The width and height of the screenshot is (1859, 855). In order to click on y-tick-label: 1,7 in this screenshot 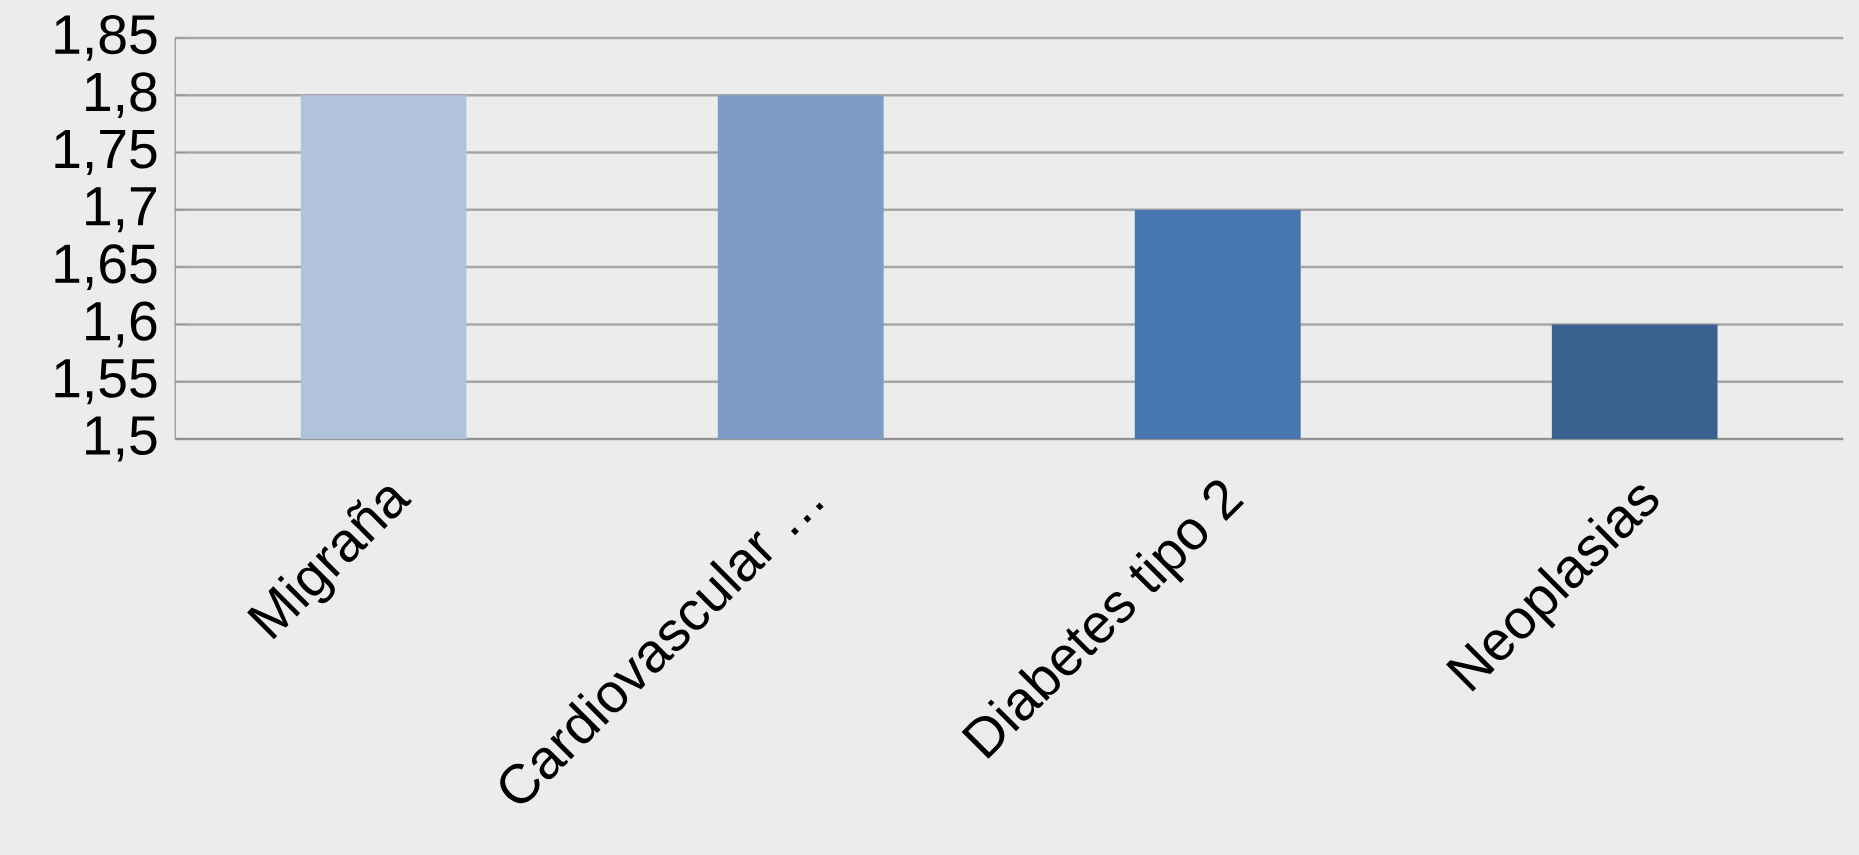, I will do `click(121, 210)`.